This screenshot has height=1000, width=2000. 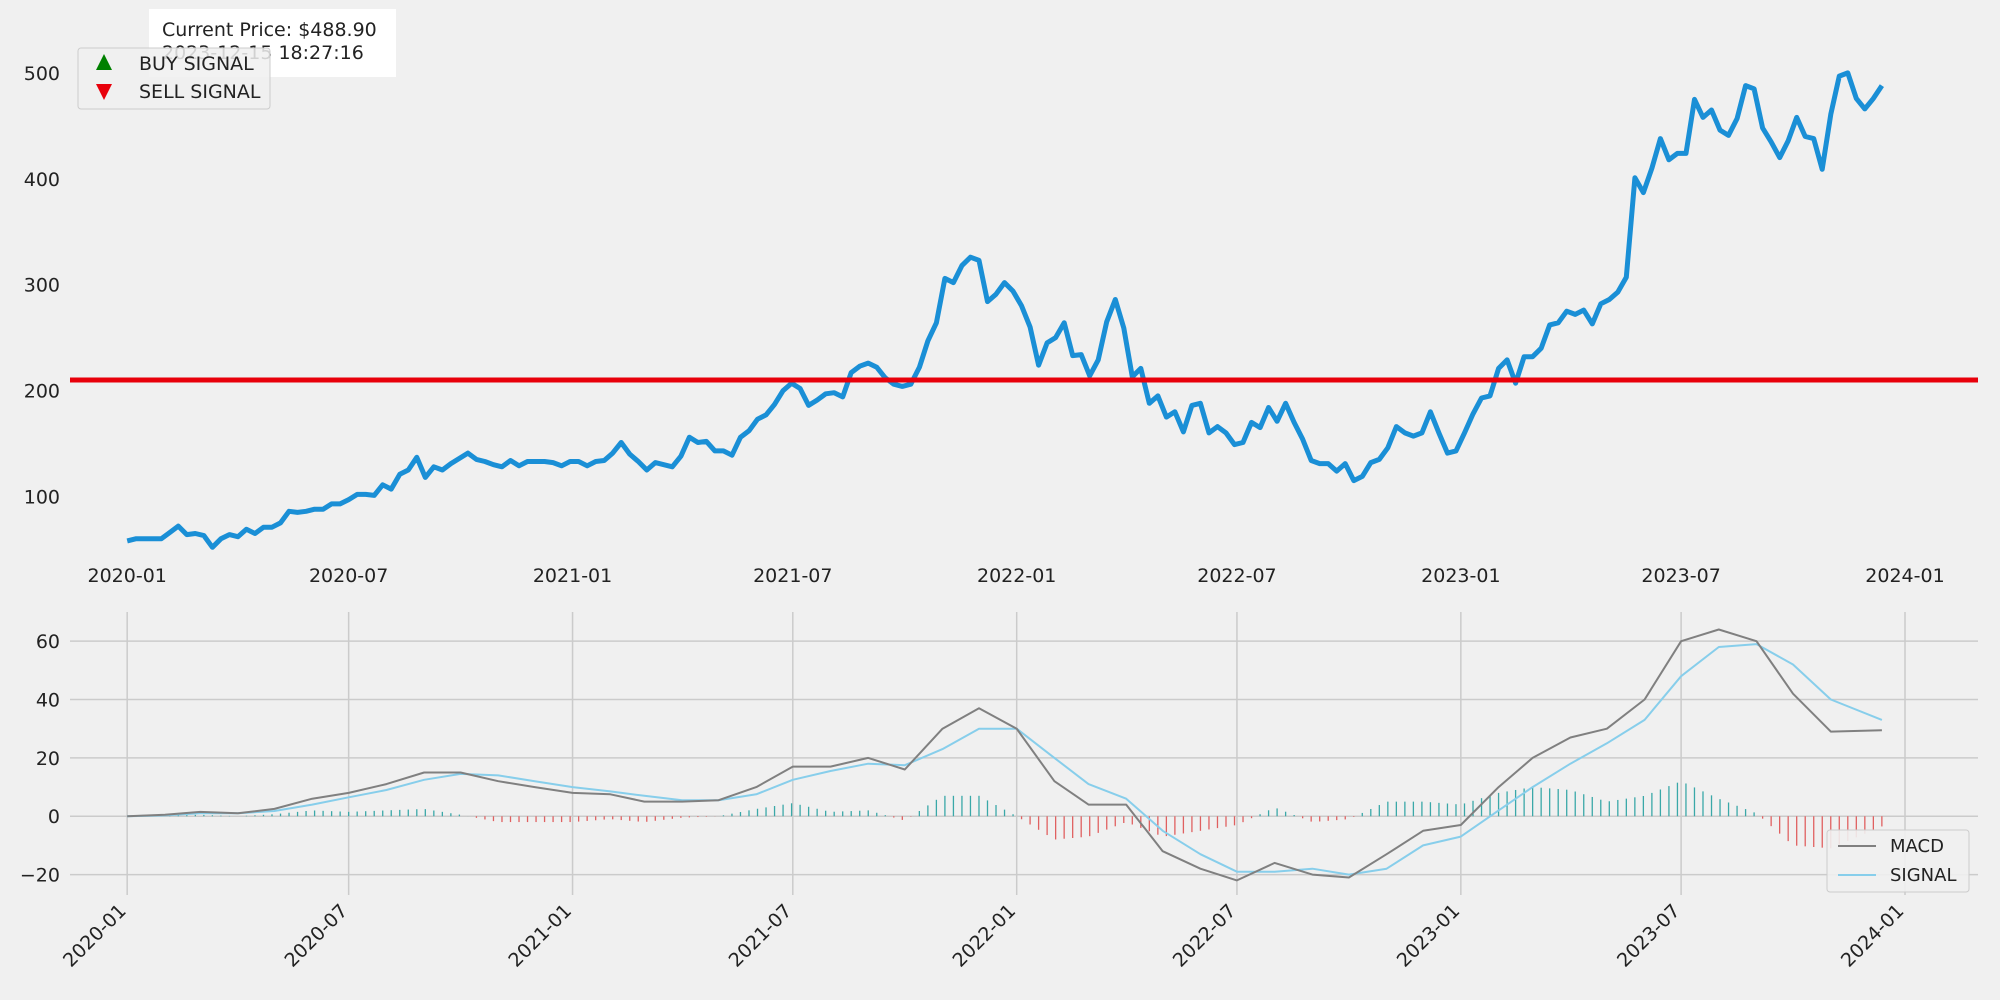 I want to click on legend-buy-signal: BUY SIGNAL, so click(x=196, y=64).